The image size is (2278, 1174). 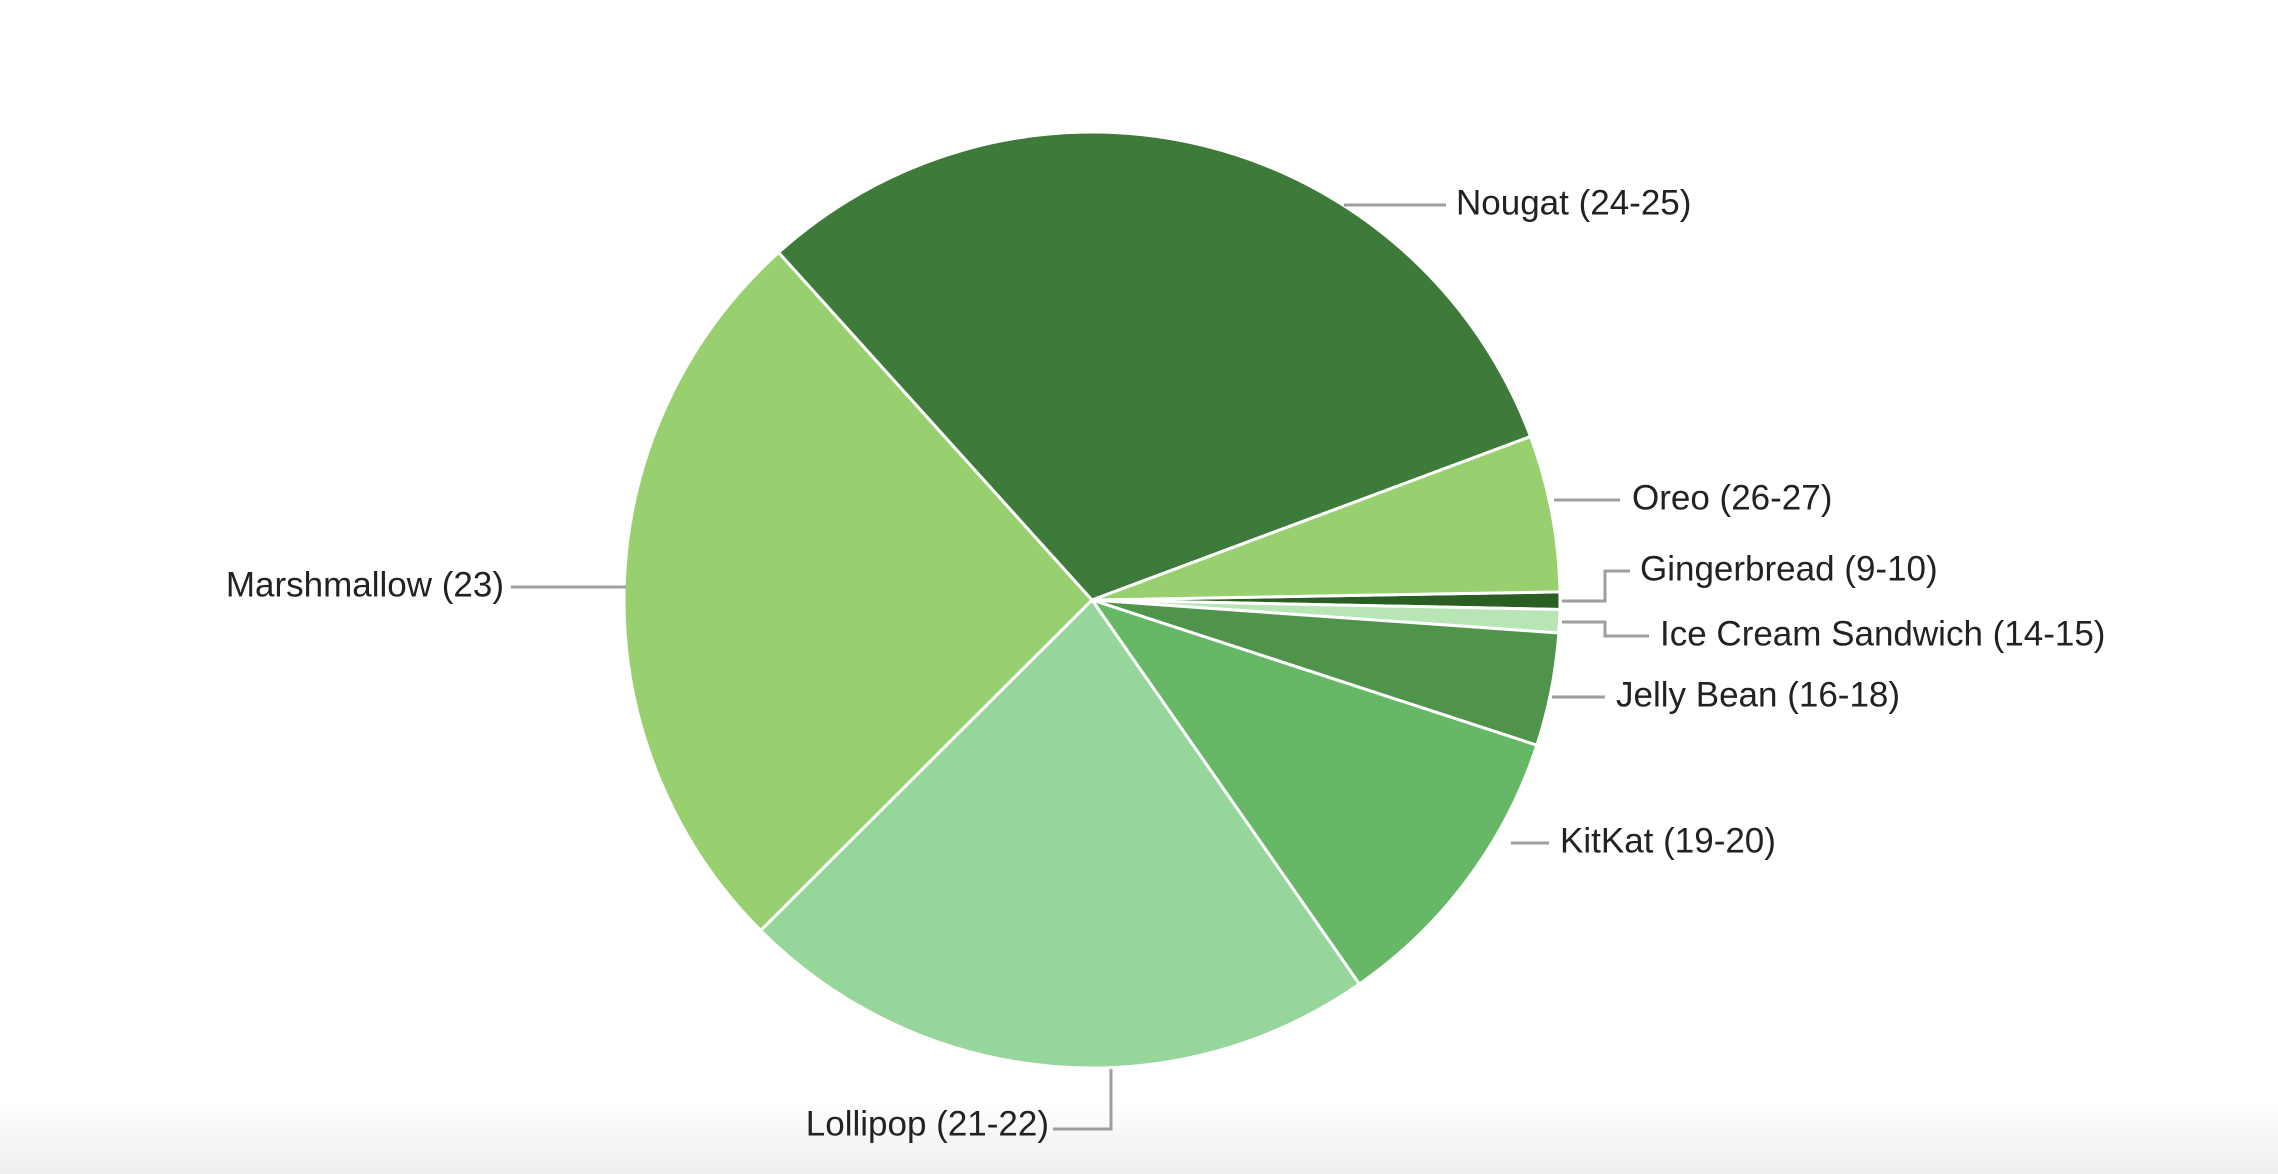 What do you see at coordinates (365, 584) in the screenshot?
I see `slice-label: Marshmallow (23)` at bounding box center [365, 584].